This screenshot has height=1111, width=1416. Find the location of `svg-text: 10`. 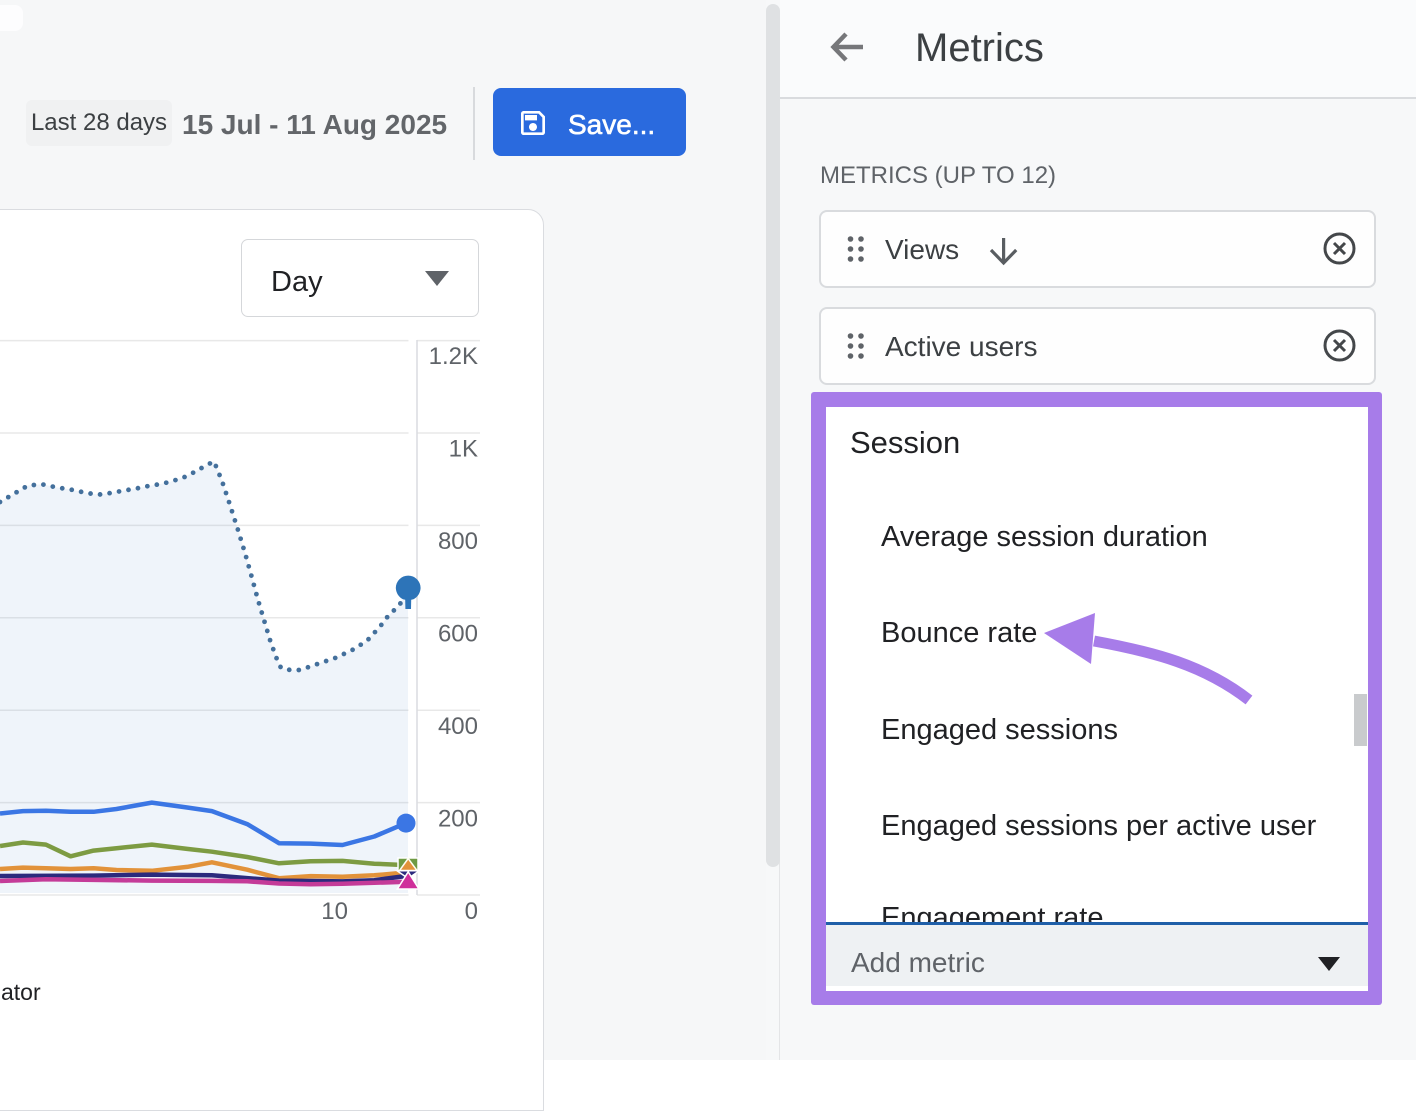

svg-text: 10 is located at coordinates (334, 911).